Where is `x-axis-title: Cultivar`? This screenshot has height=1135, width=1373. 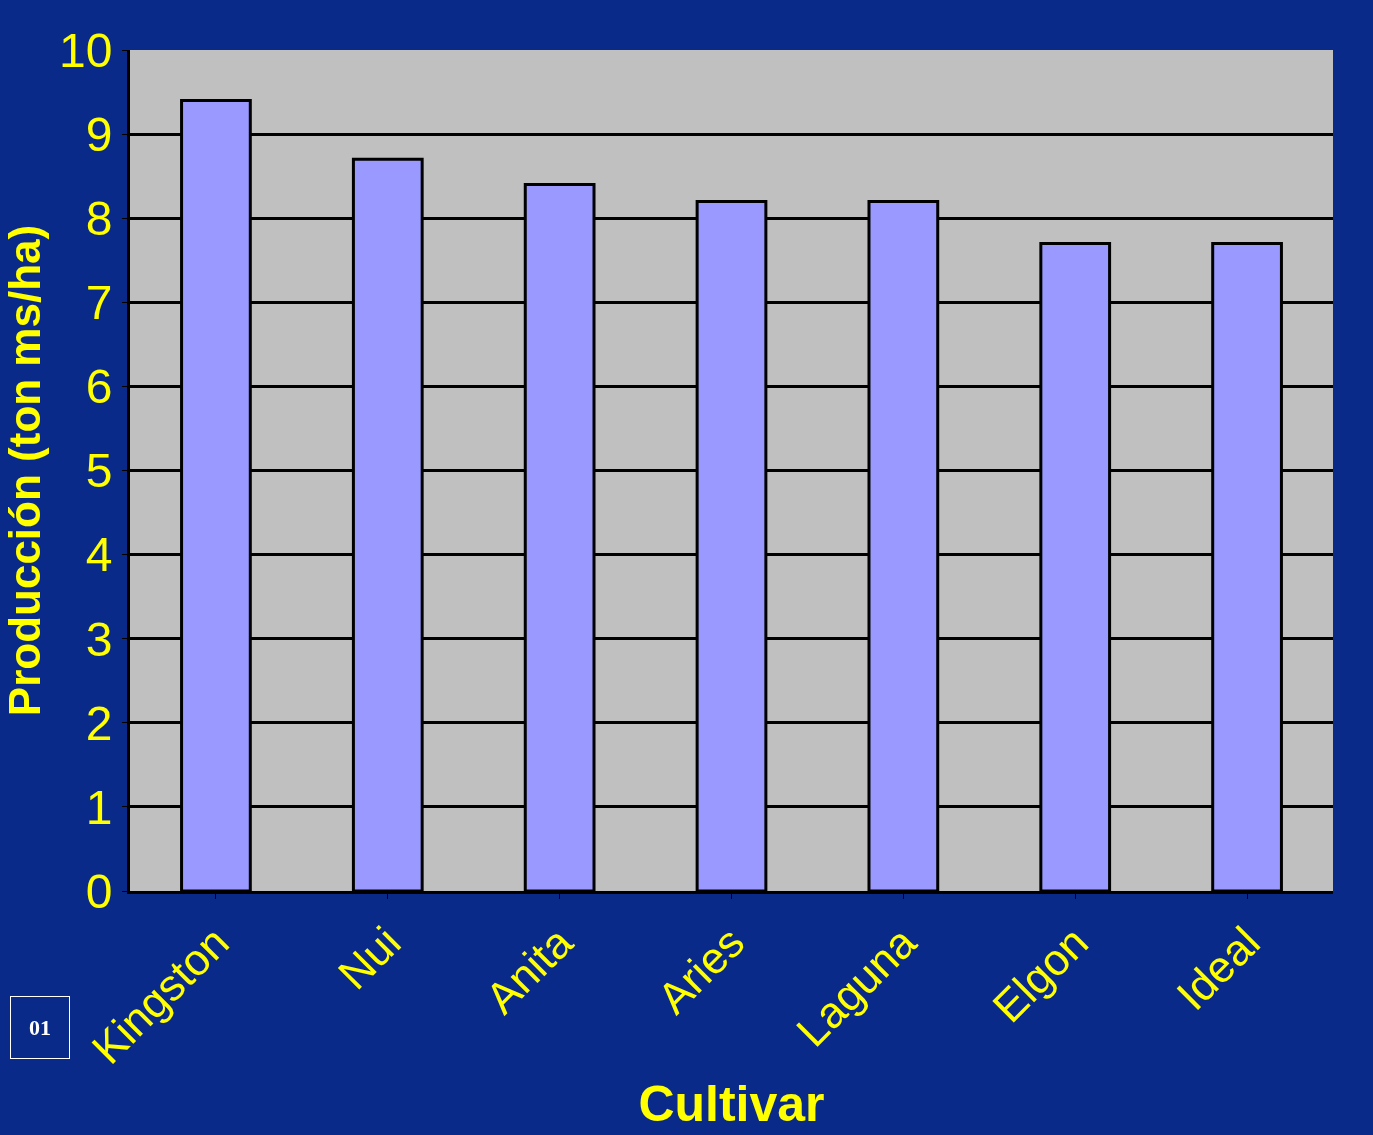 x-axis-title: Cultivar is located at coordinates (731, 1104).